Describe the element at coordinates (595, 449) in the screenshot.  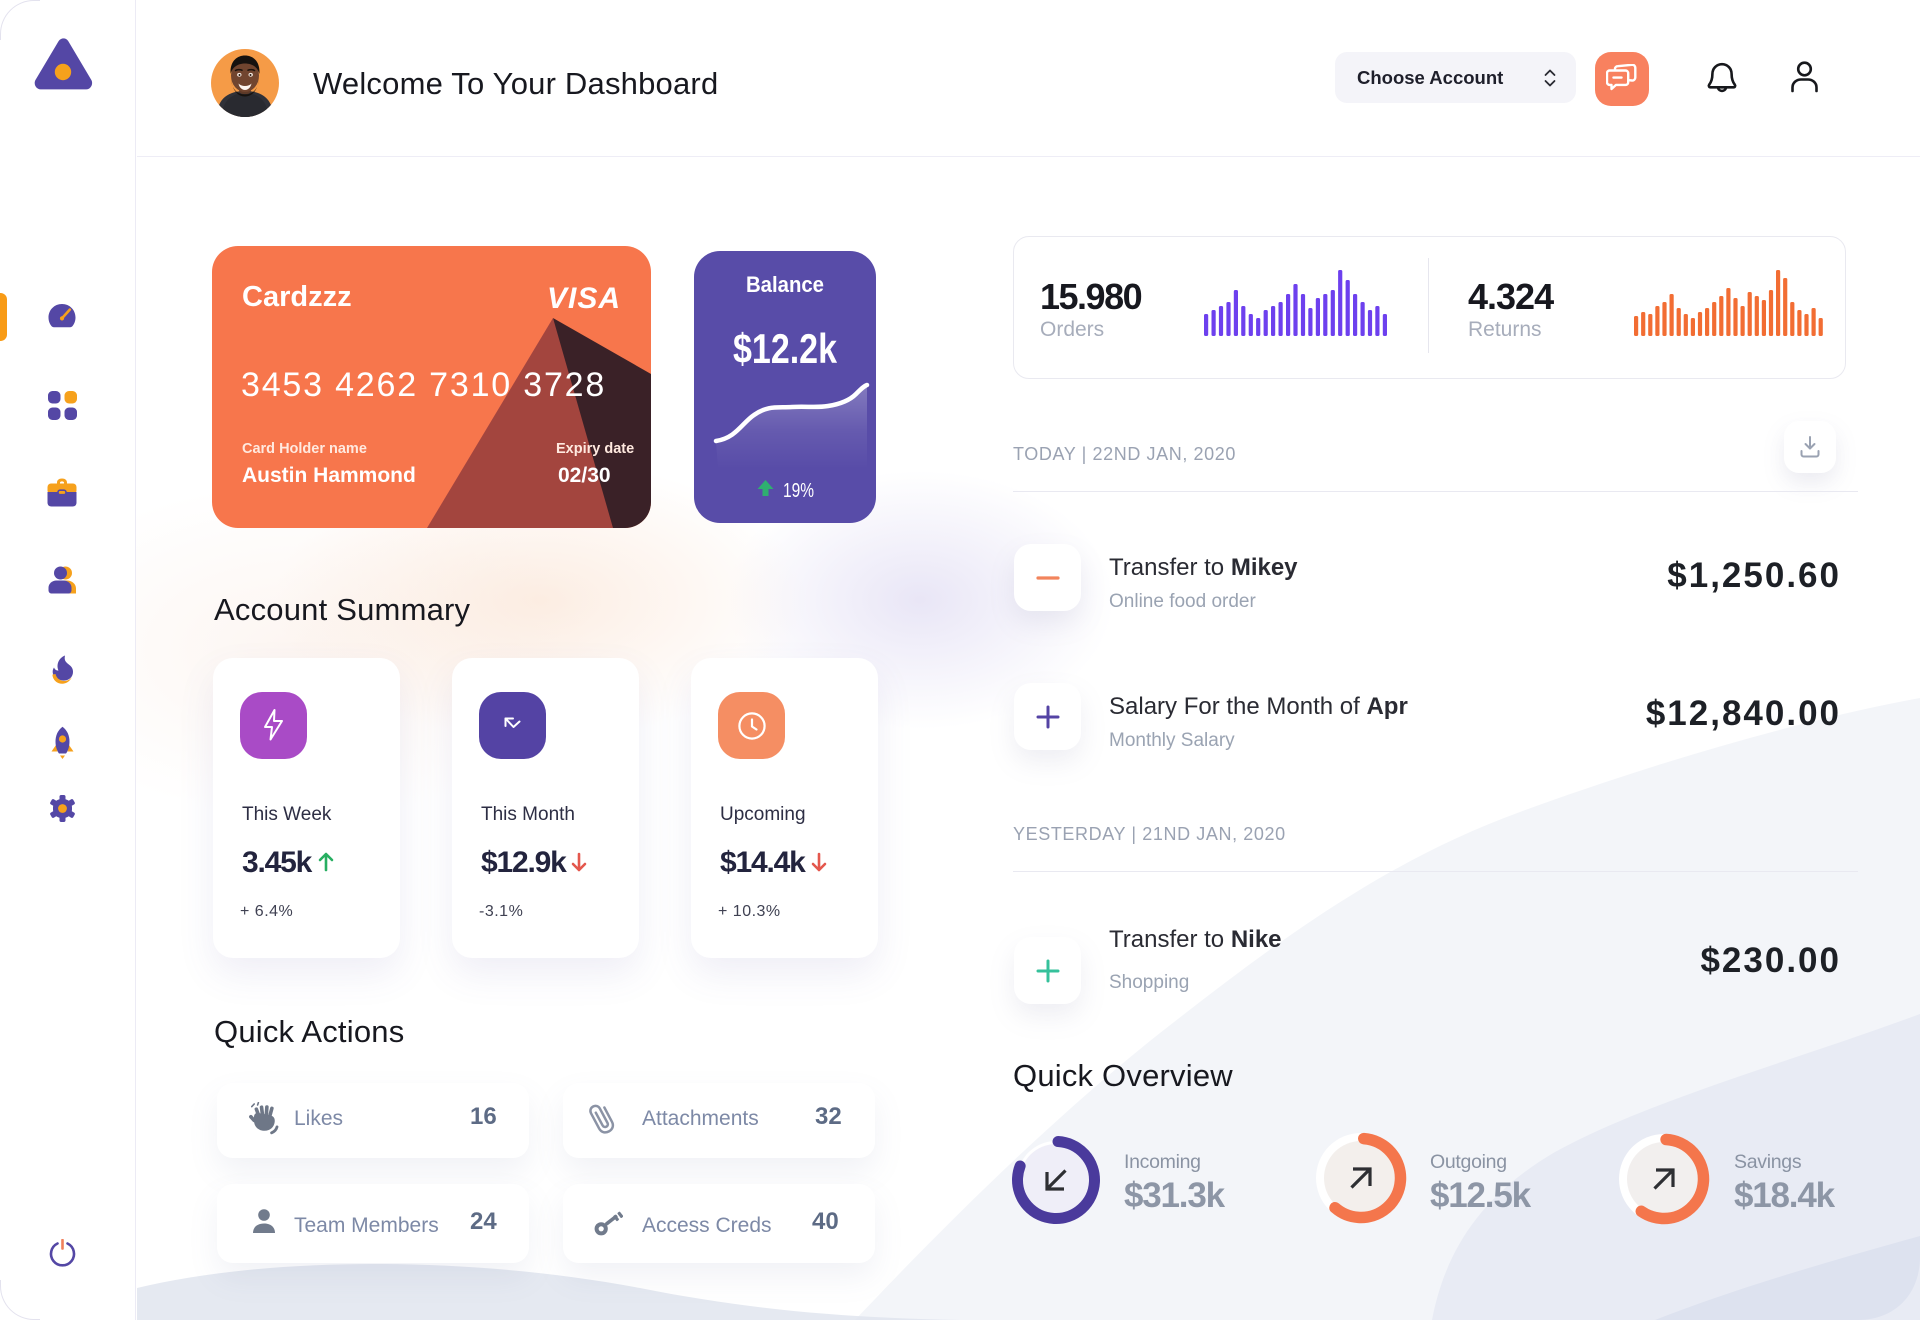
I see `svg-text: Expiry date` at that location.